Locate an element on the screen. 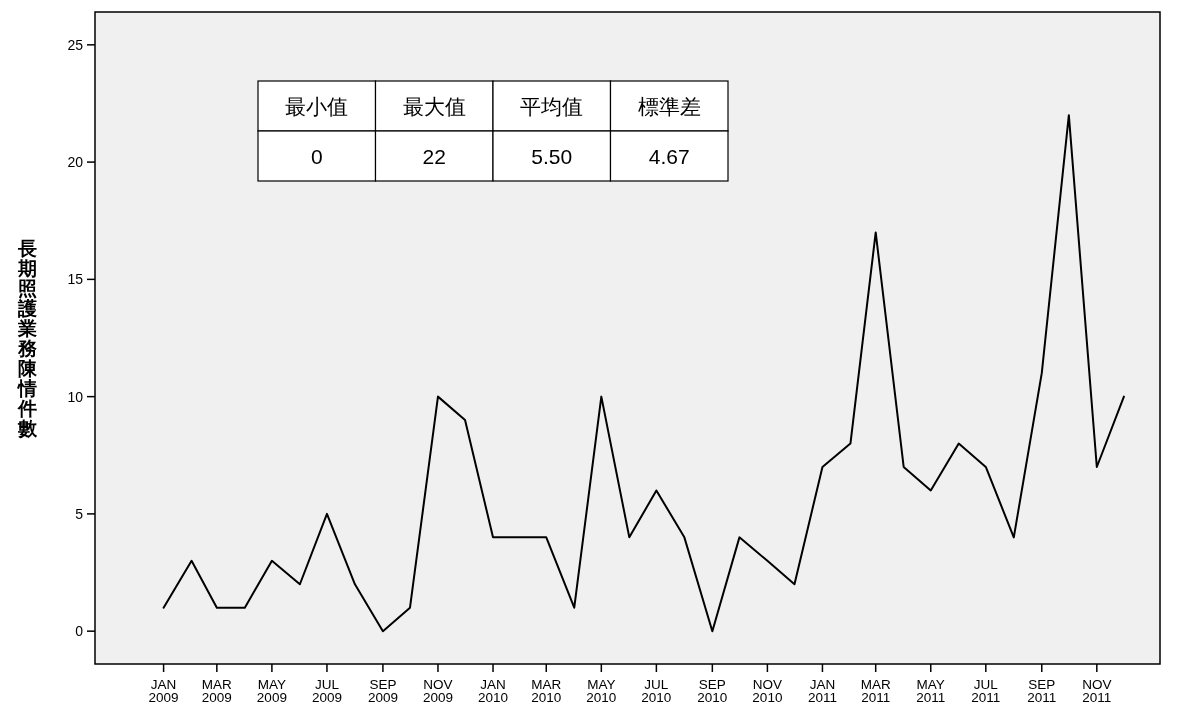 The width and height of the screenshot is (1187, 711). x-tick-label: NOV 2011 is located at coordinates (1097, 691).